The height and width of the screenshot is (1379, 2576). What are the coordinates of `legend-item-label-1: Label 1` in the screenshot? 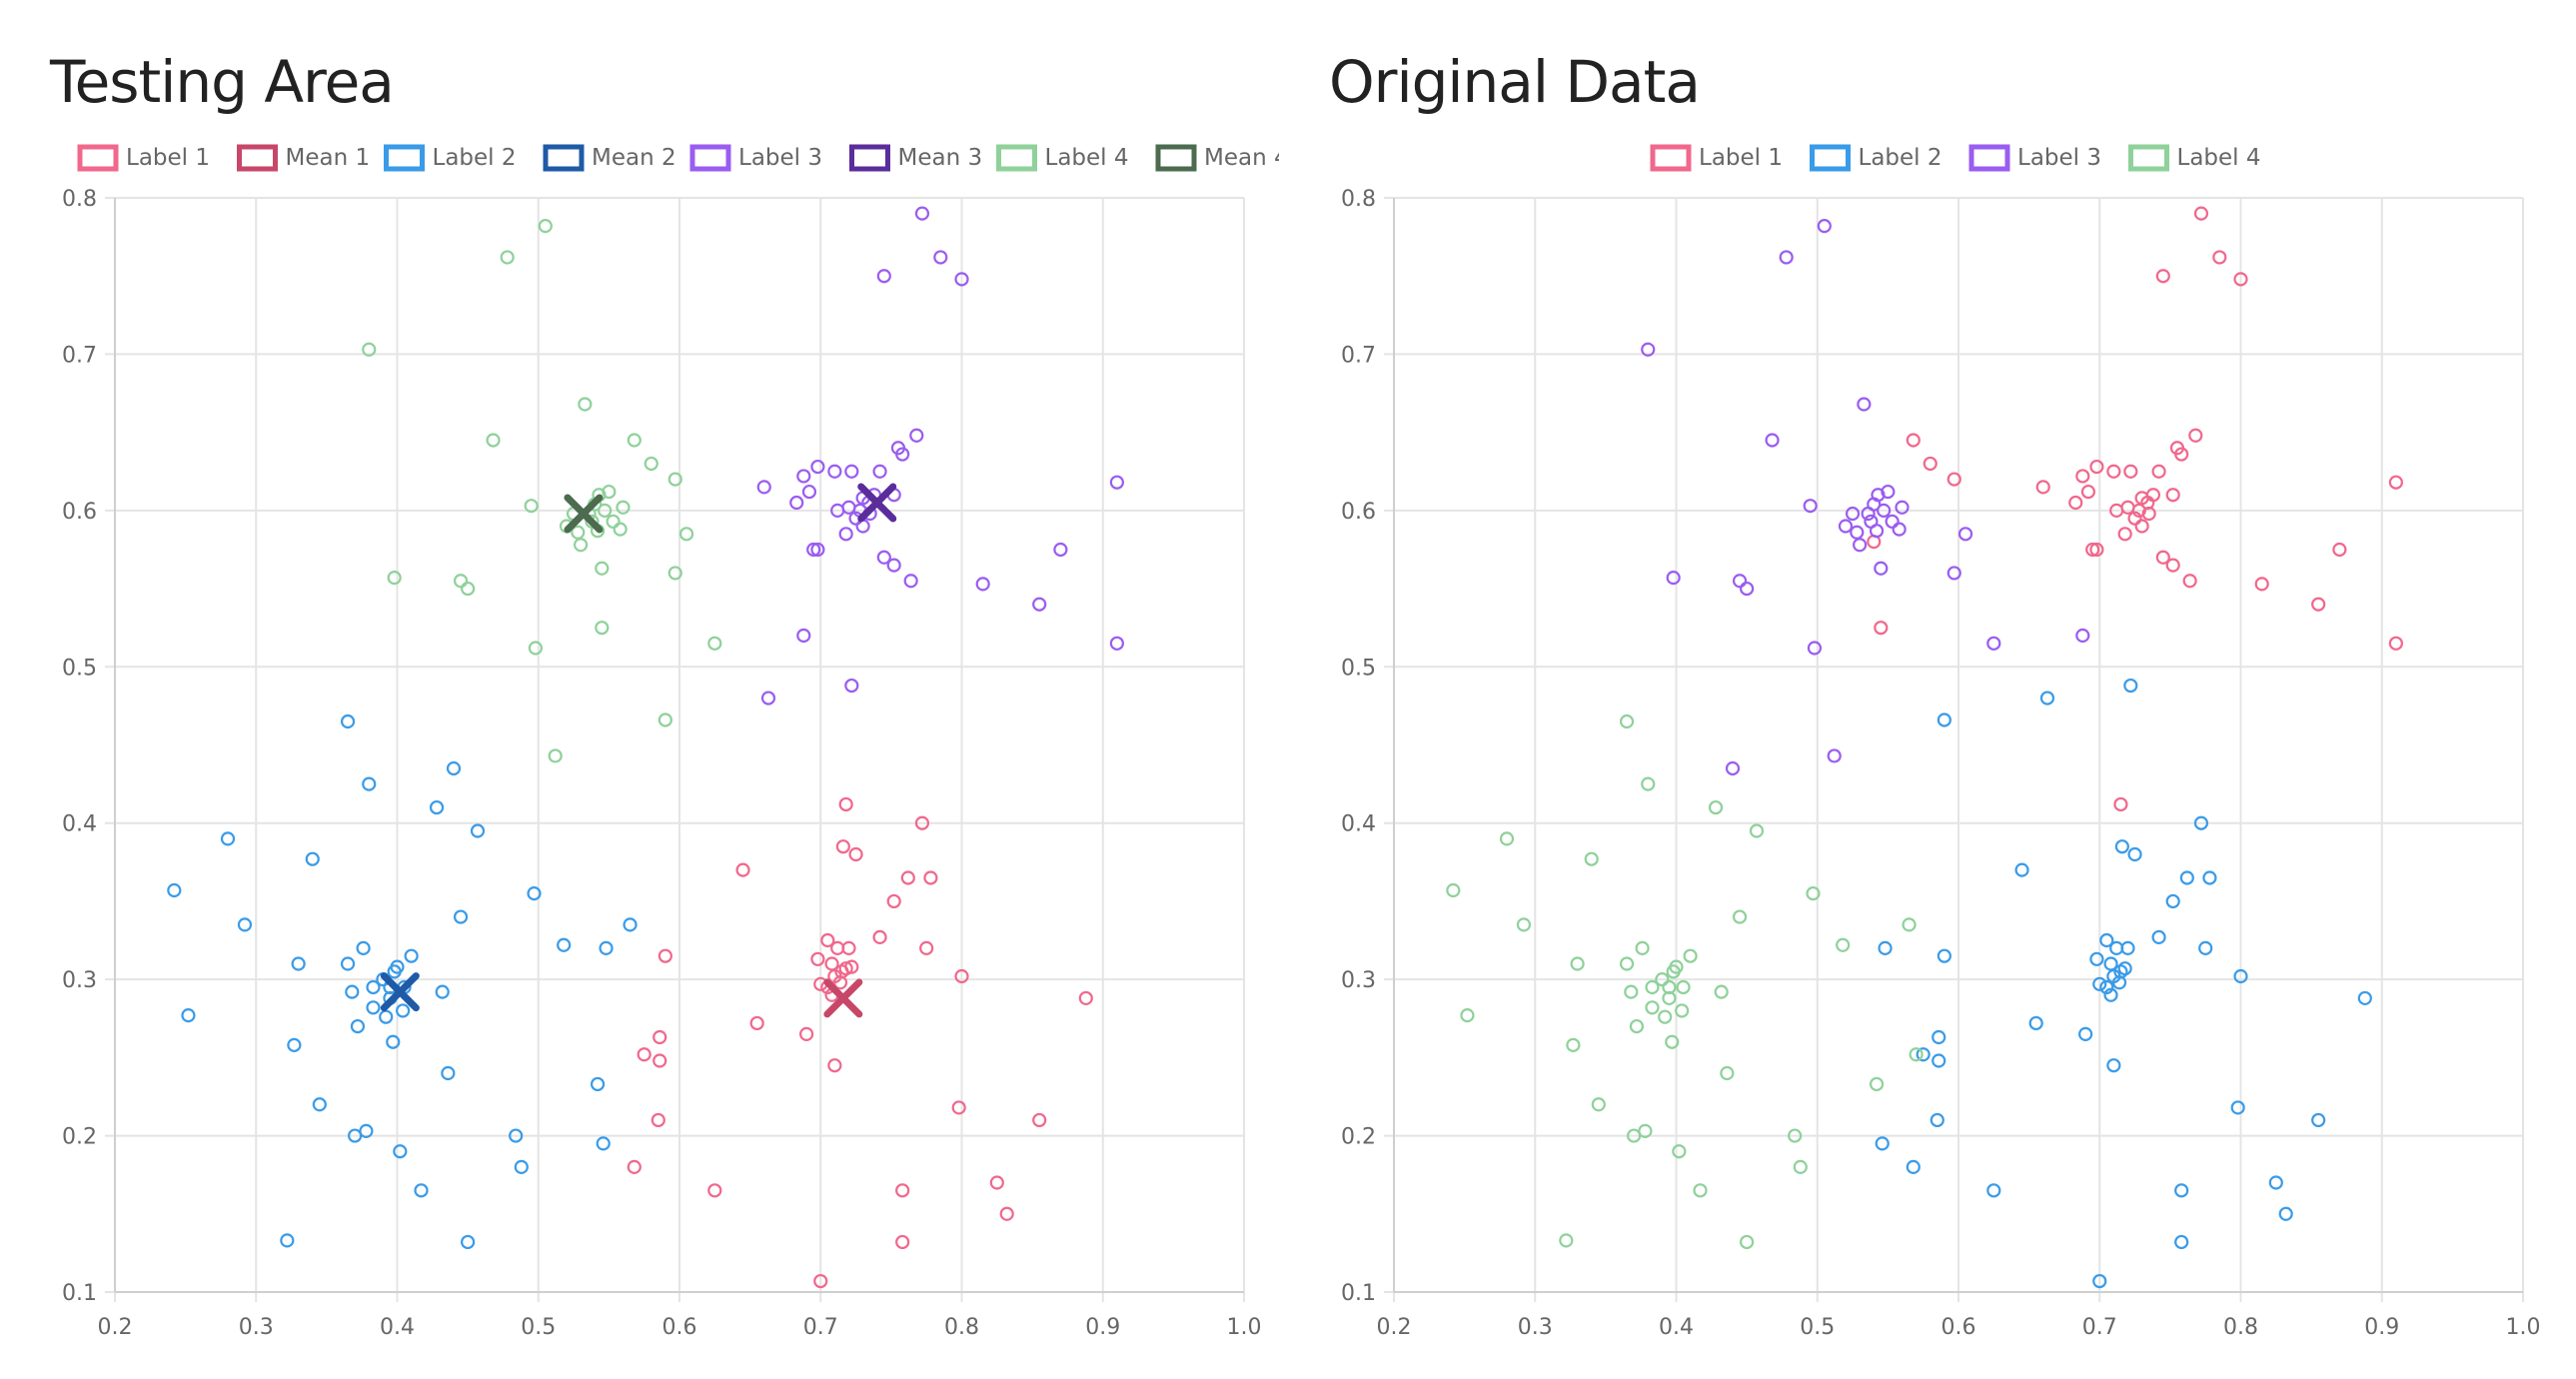 It's located at (1716, 158).